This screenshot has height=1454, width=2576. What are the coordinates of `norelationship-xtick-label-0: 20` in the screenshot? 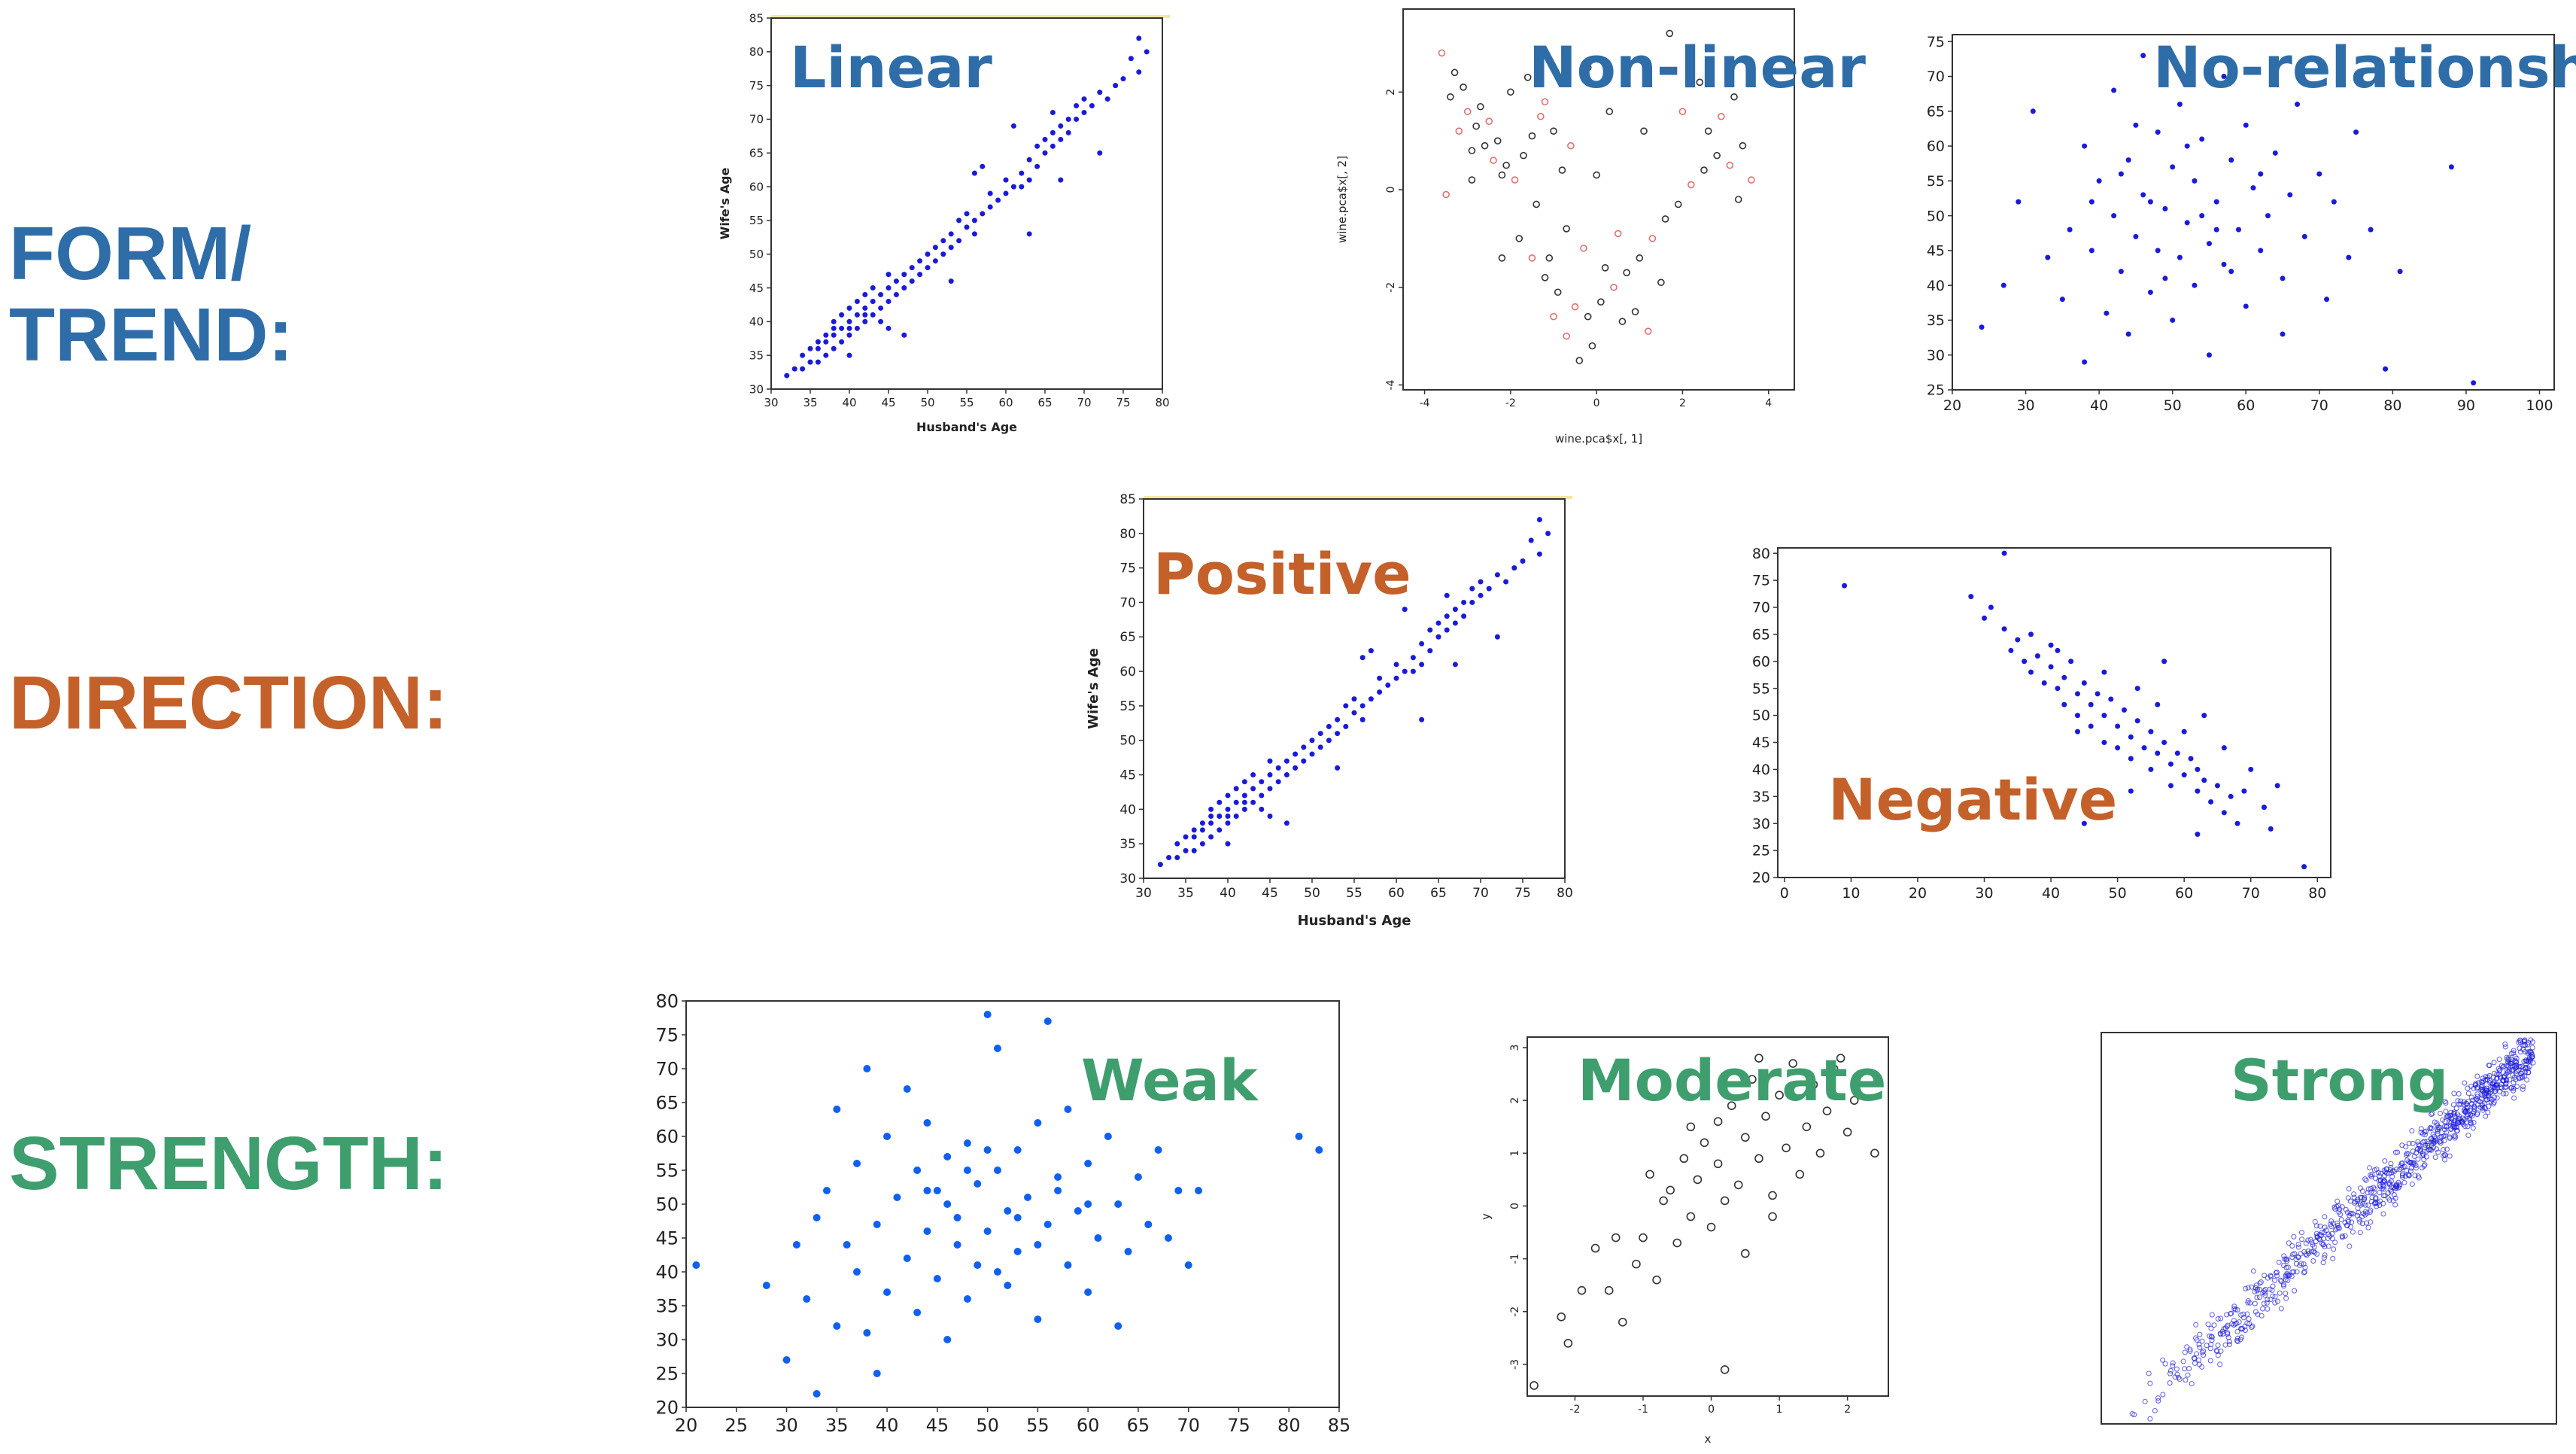 It's located at (1952, 405).